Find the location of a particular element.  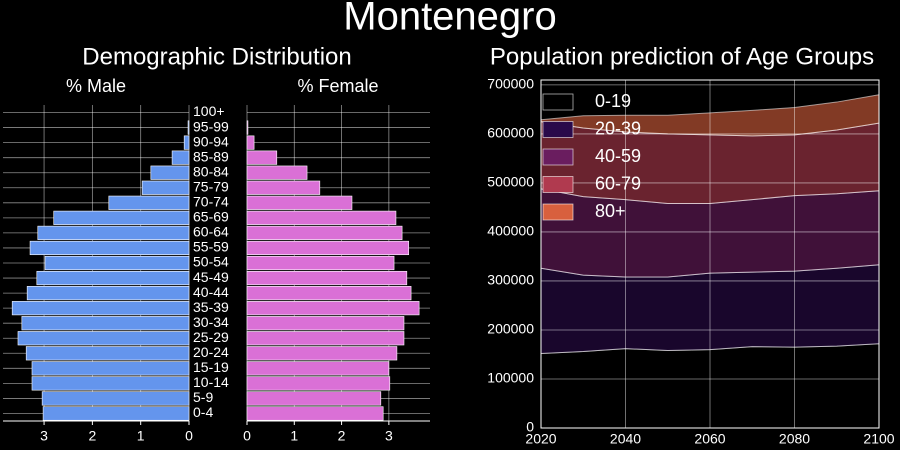

x-tick-label: 2100 is located at coordinates (878, 439).